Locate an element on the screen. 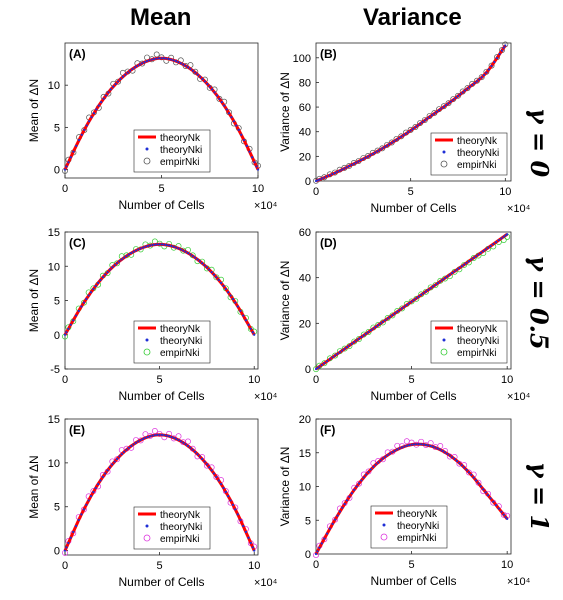 This screenshot has height=600, width=563. panel-c-ytick-label: 15 is located at coordinates (54, 233).